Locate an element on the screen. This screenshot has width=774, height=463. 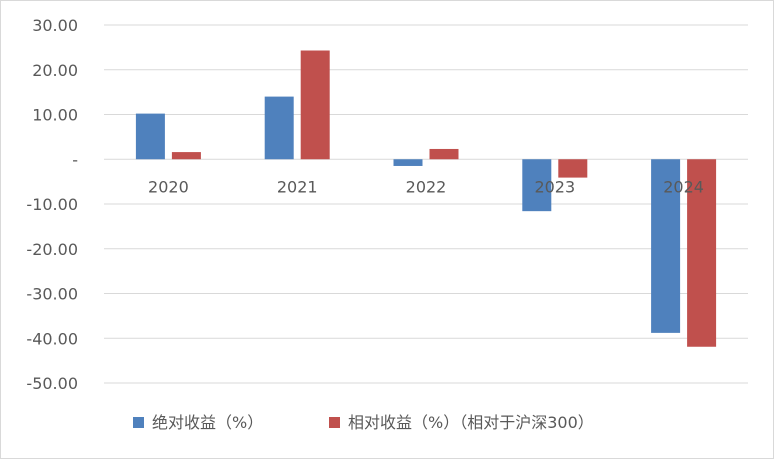
legend: 绝对收益（%） 相对收益（%）（相对于沪深300） is located at coordinates (363, 422).